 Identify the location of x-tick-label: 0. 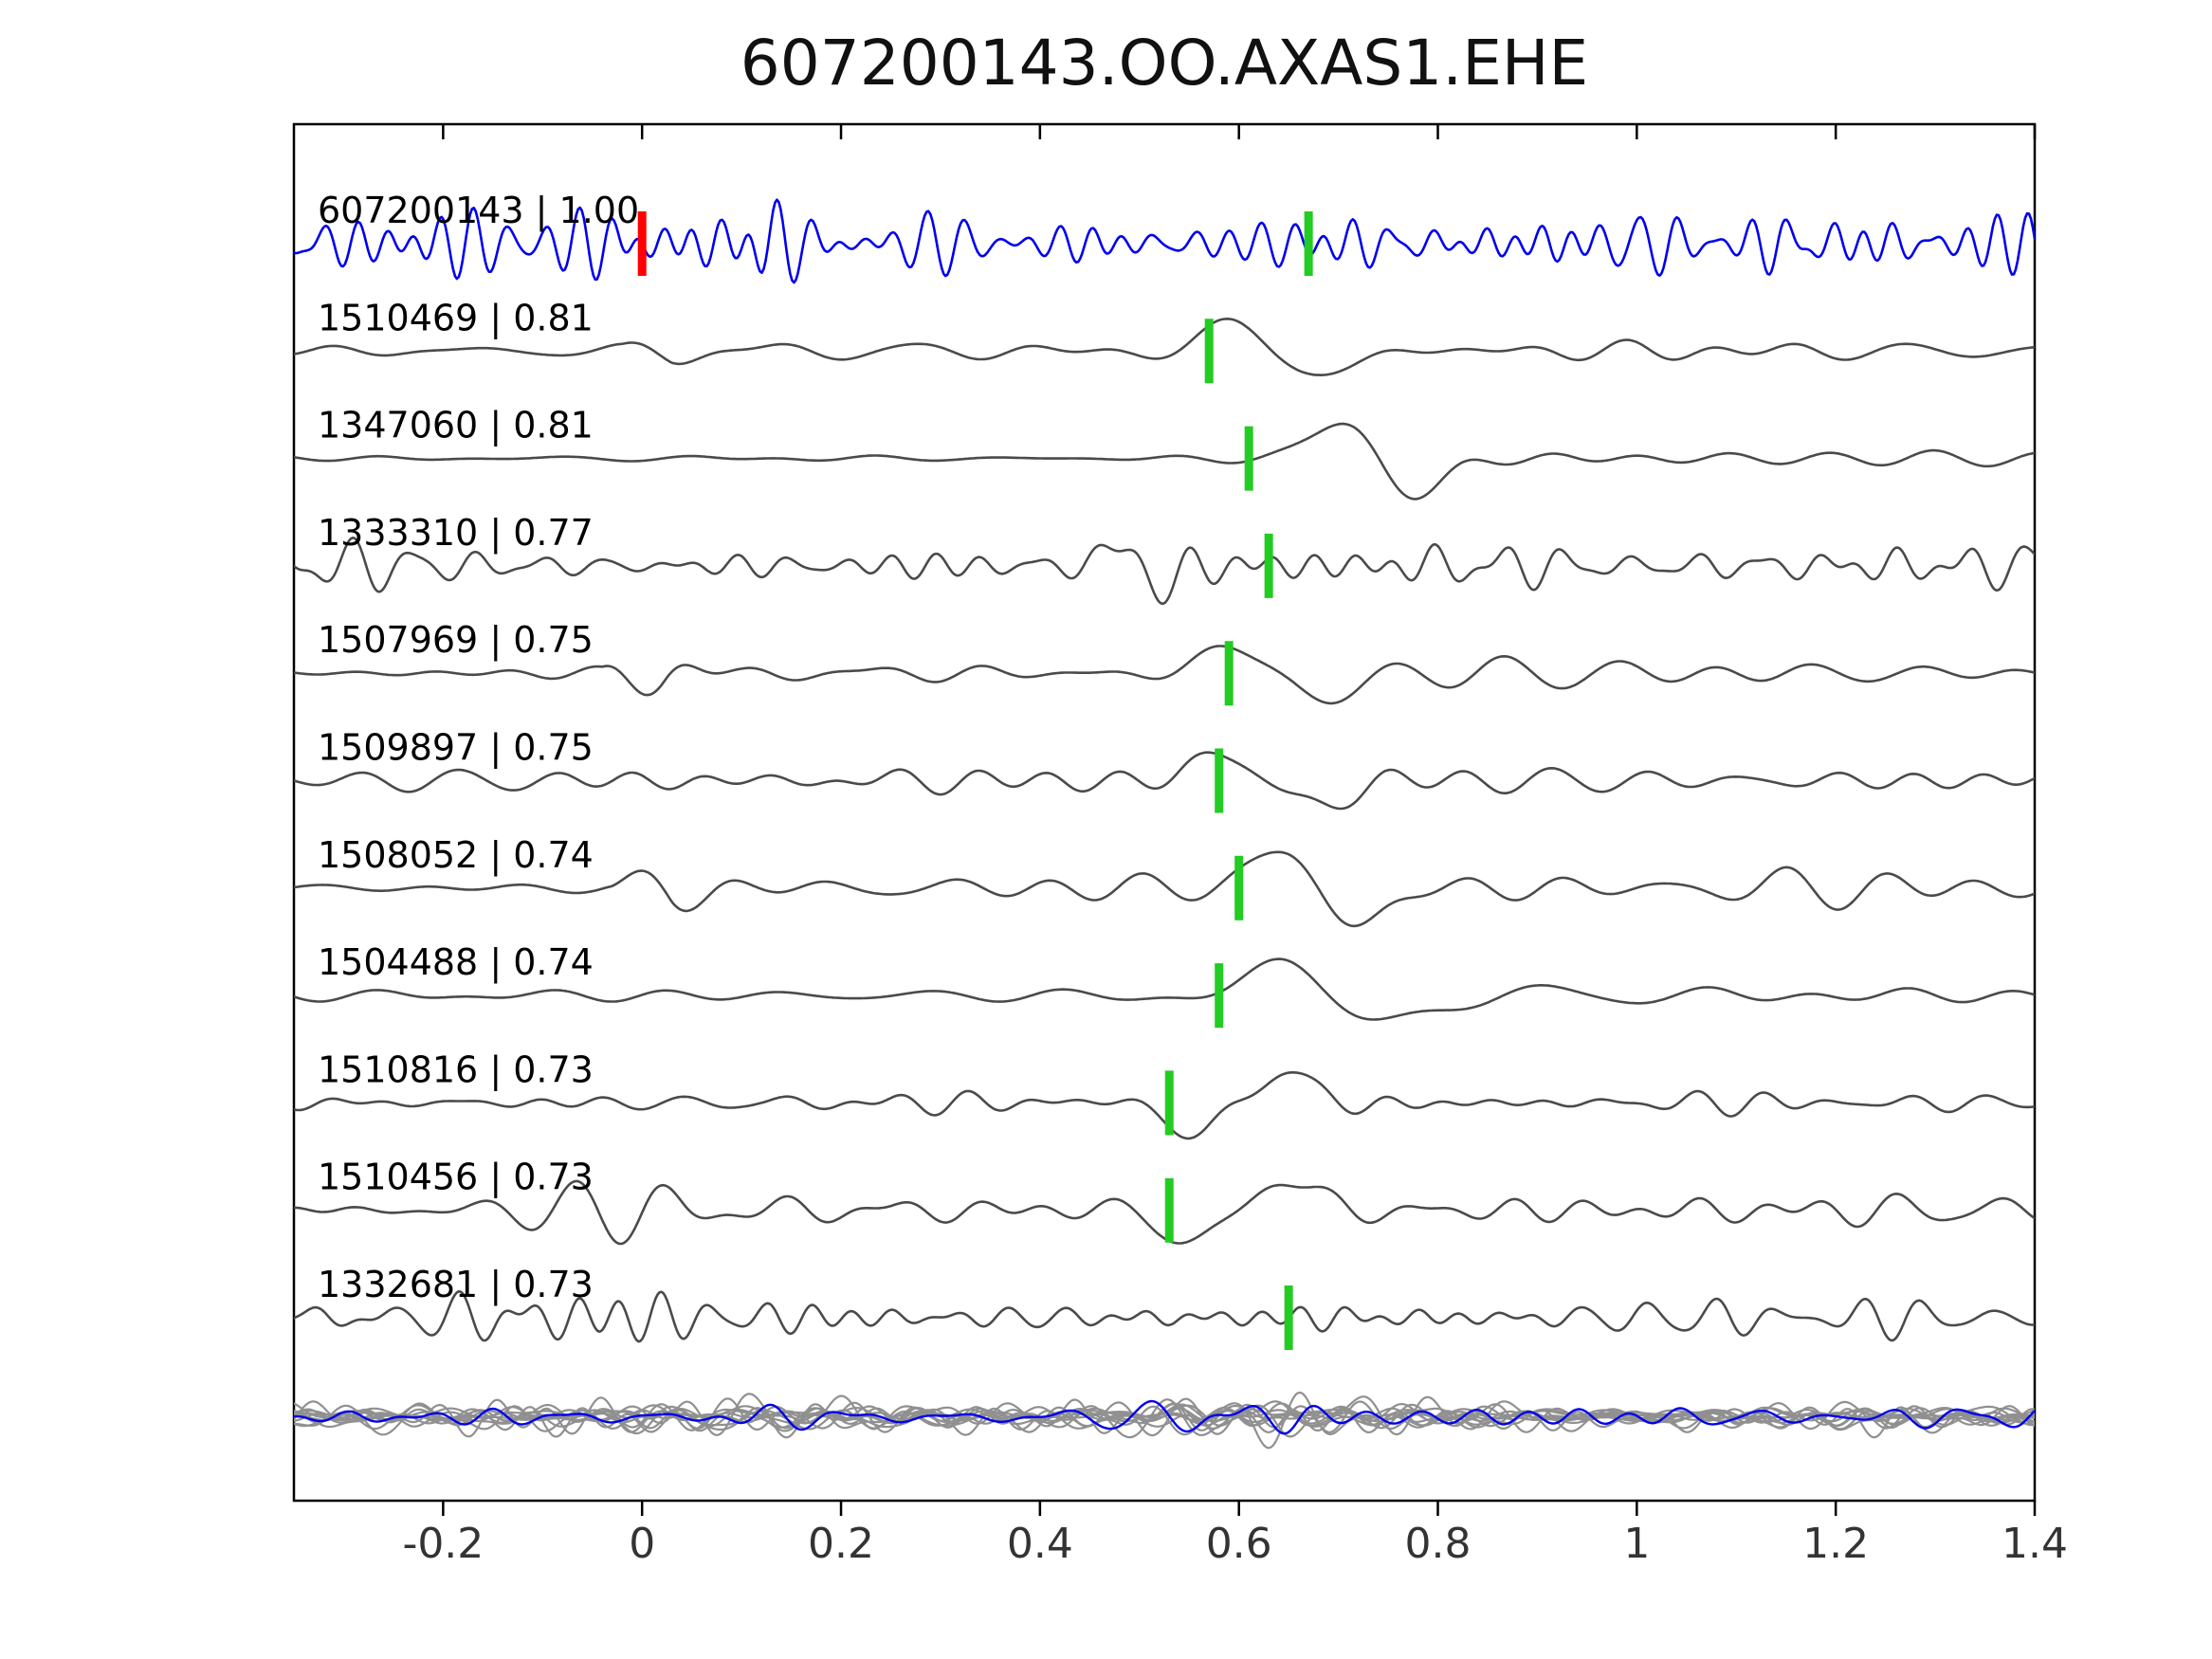
(642, 1544).